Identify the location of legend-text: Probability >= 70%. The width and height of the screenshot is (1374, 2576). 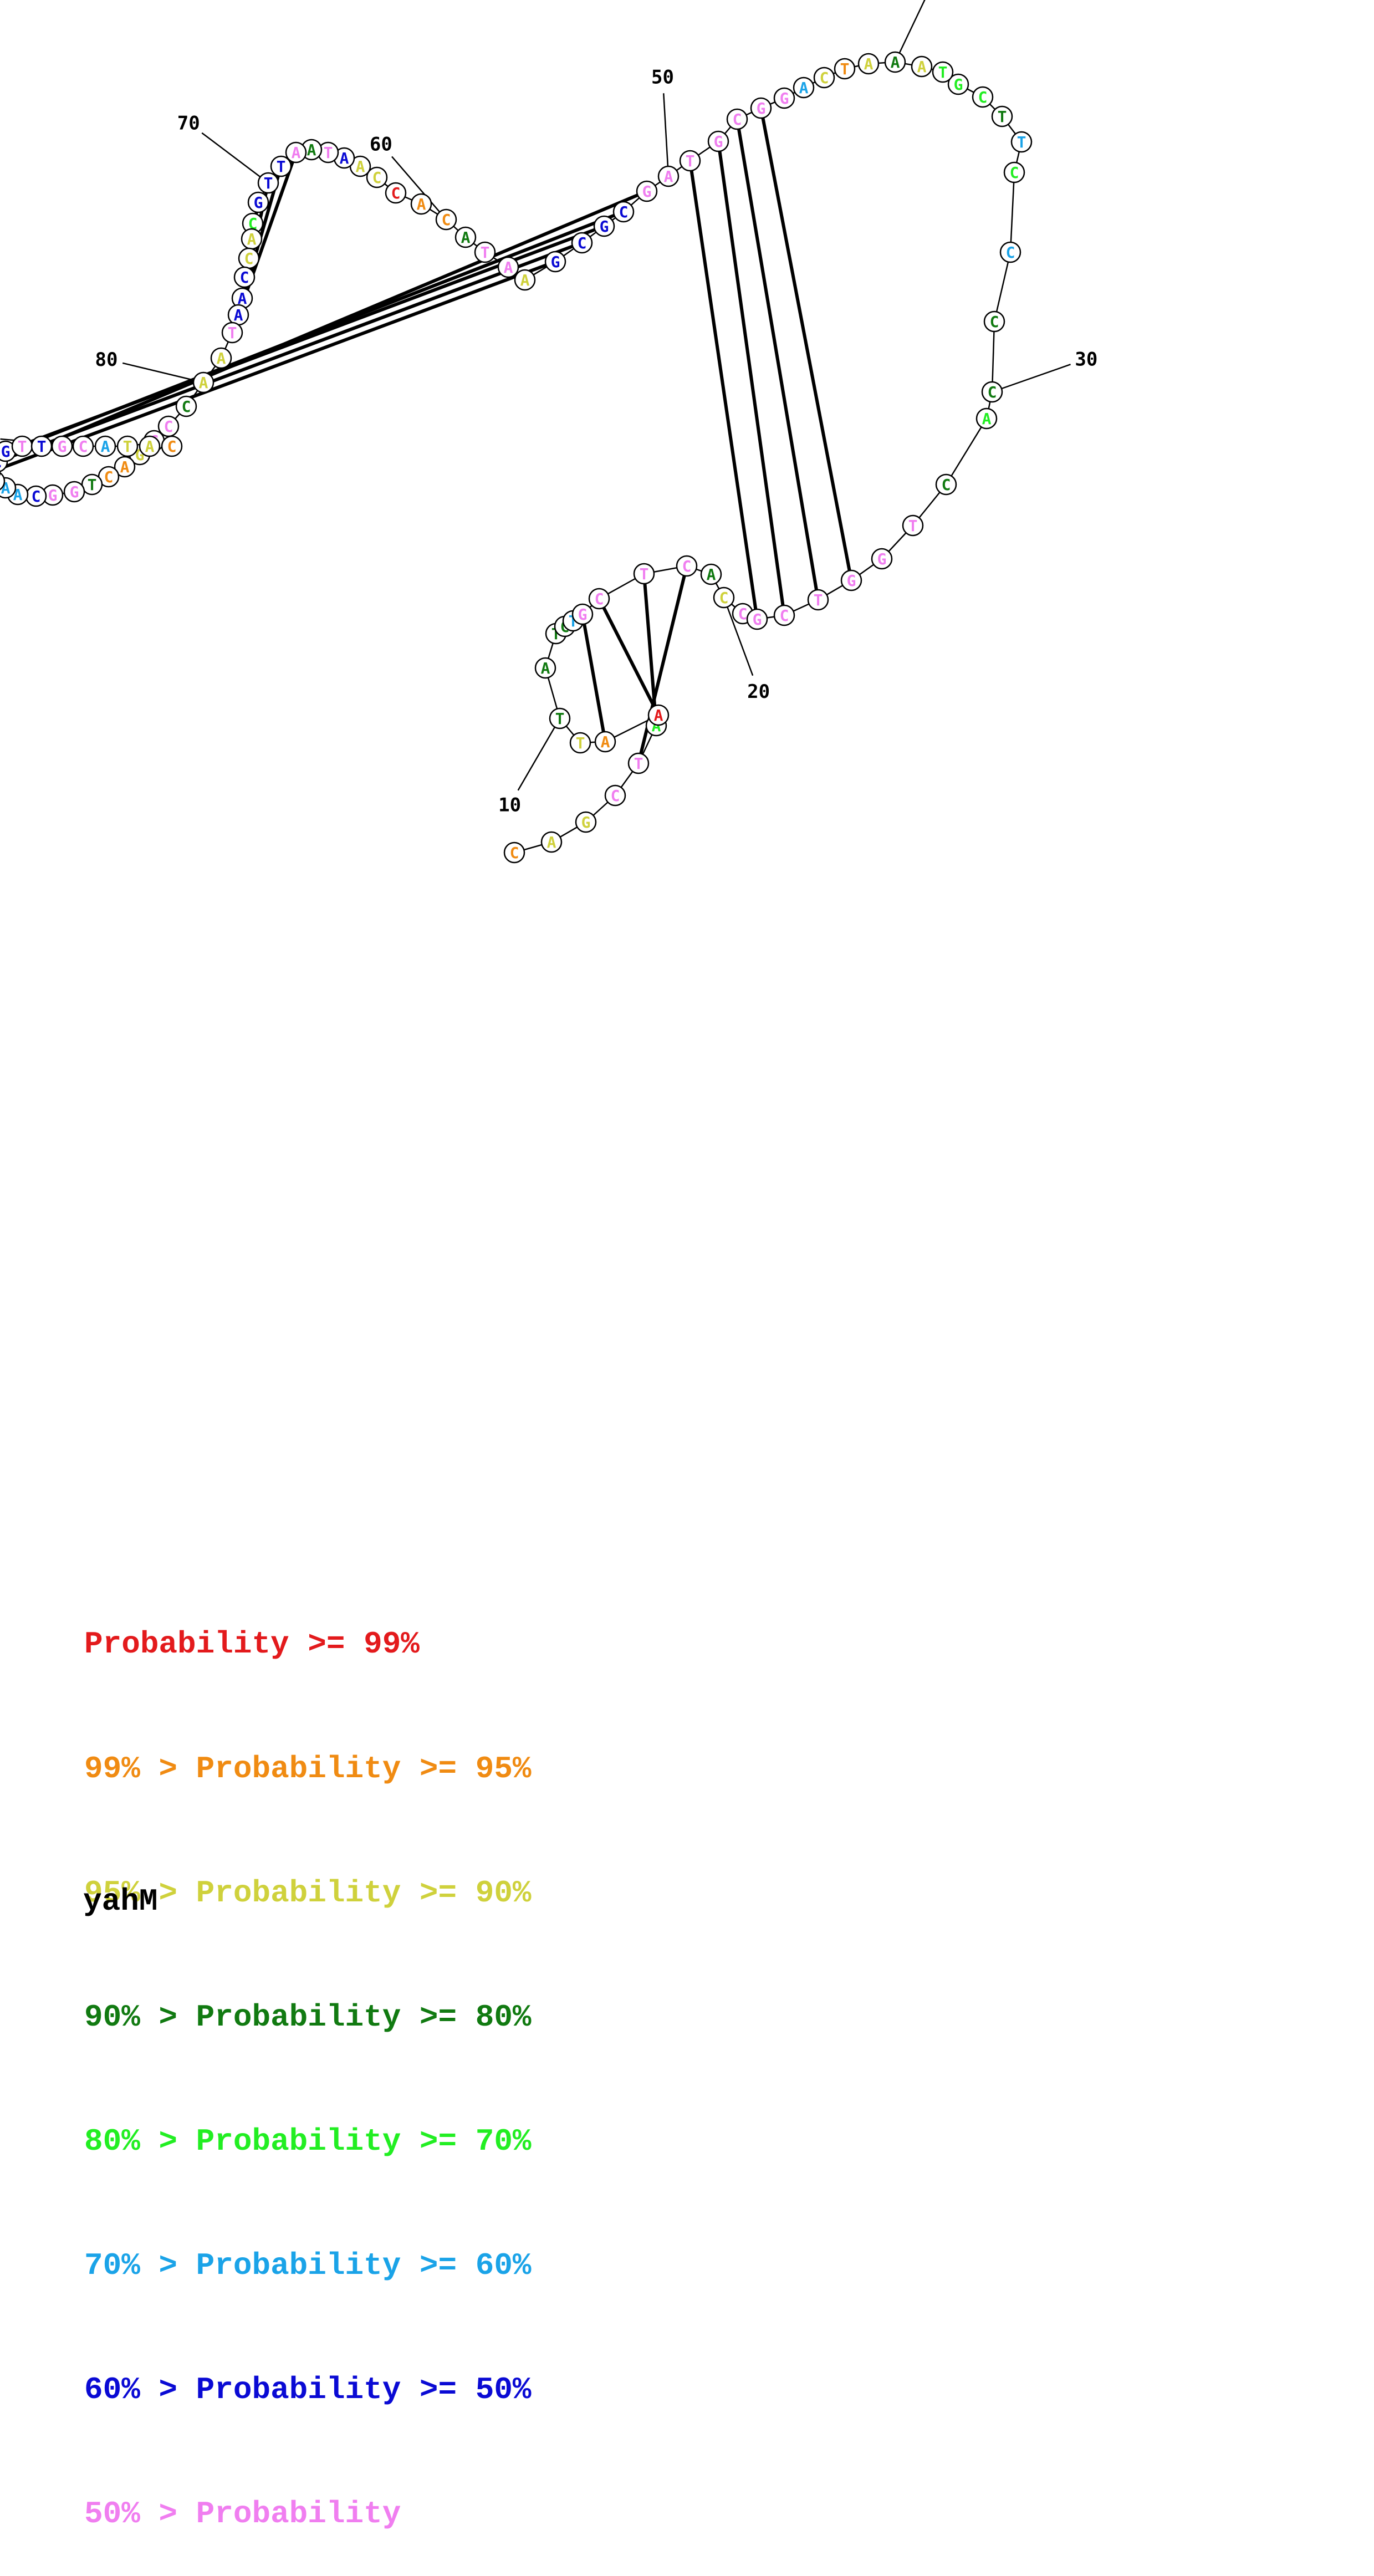
(364, 2141).